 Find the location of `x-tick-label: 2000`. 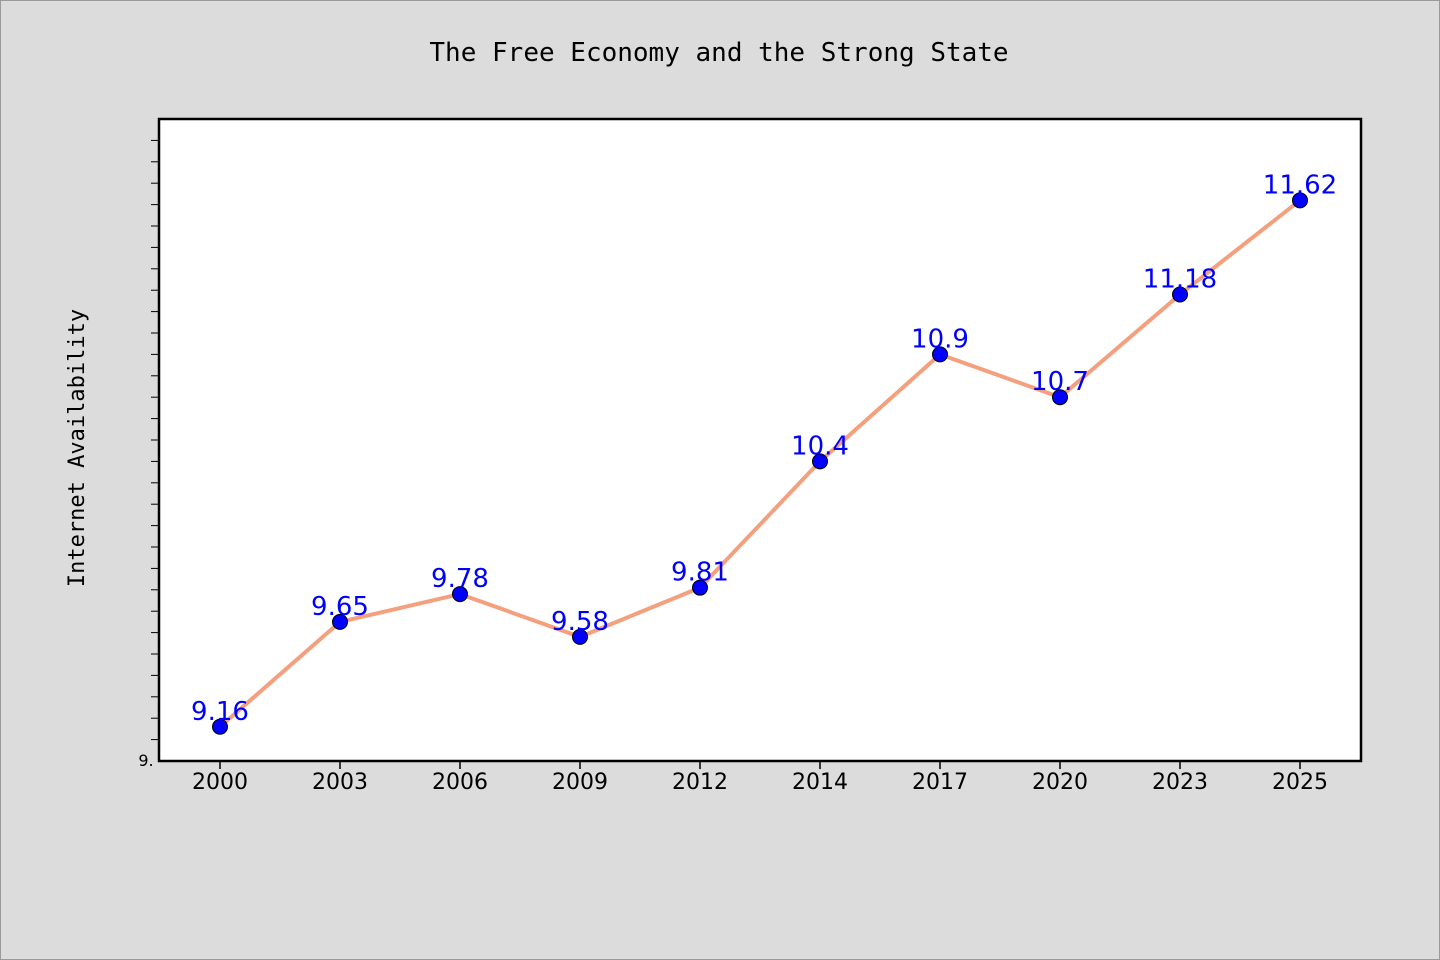

x-tick-label: 2000 is located at coordinates (220, 782).